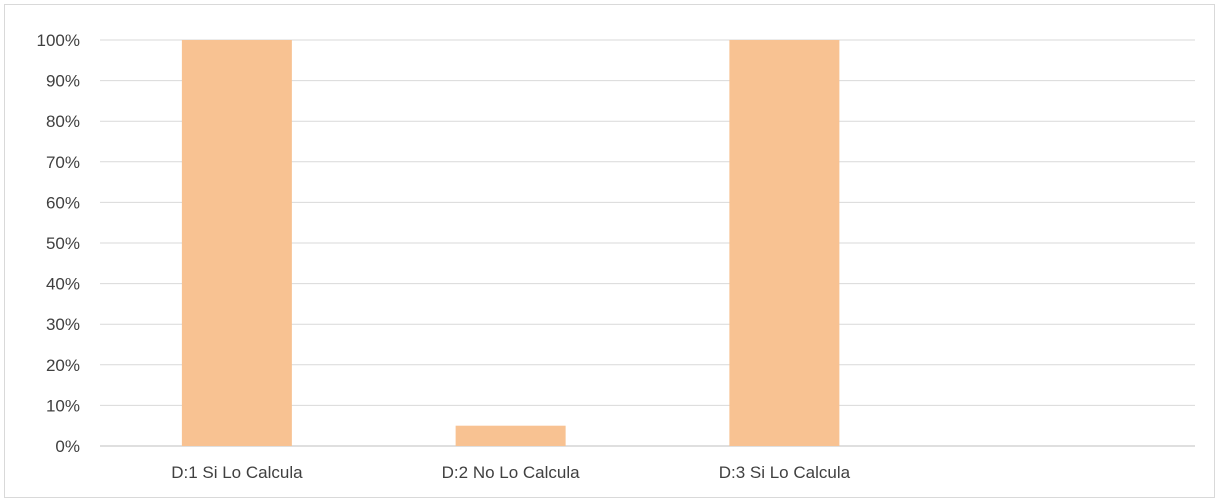 The width and height of the screenshot is (1223, 504). Describe the element at coordinates (63, 324) in the screenshot. I see `y-tick-label: 30%` at that location.